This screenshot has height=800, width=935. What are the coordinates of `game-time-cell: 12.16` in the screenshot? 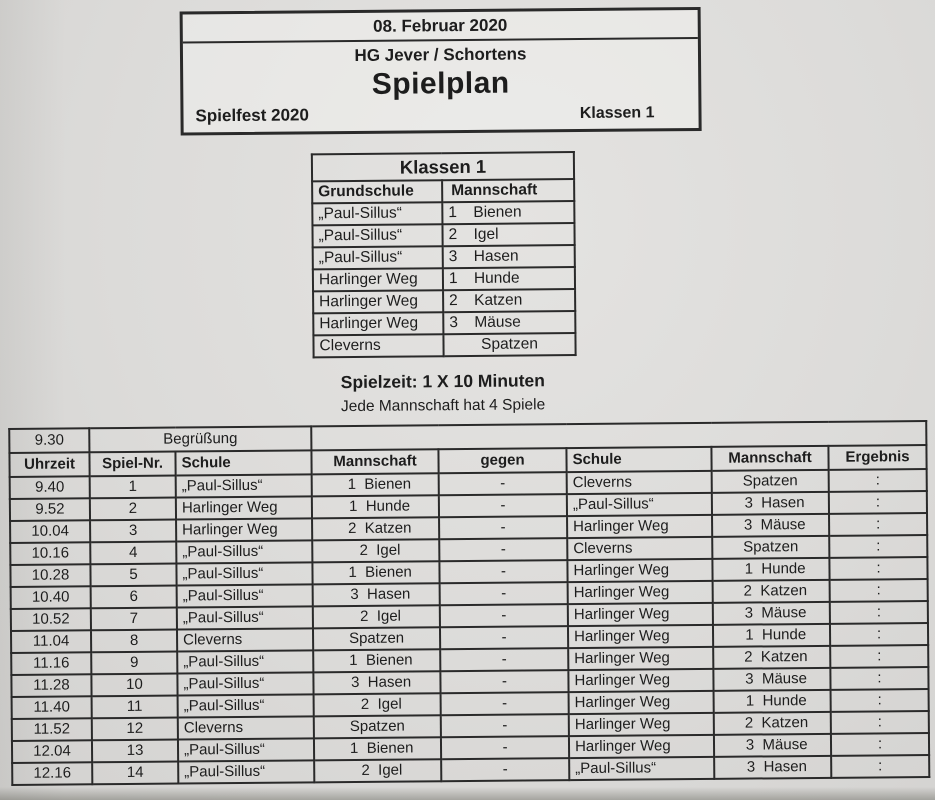 It's located at (52, 773).